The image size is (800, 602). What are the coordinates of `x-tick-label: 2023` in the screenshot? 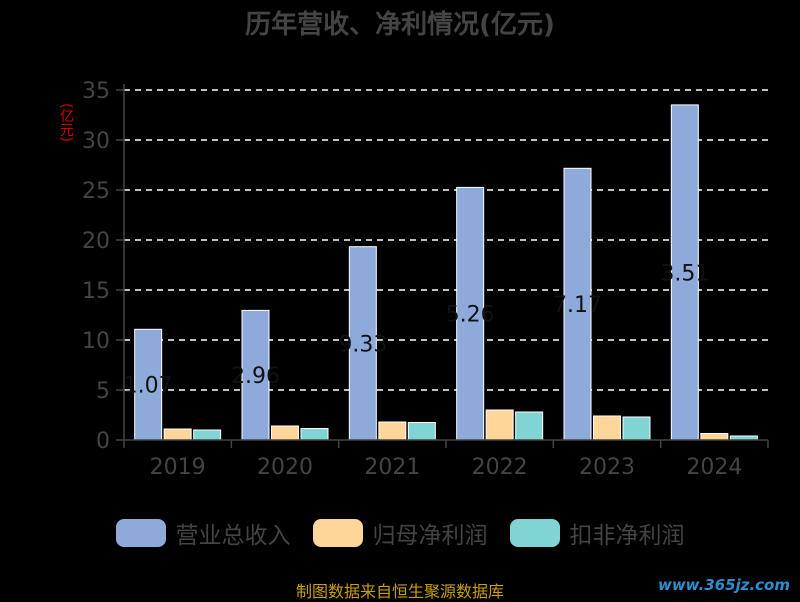 It's located at (607, 467).